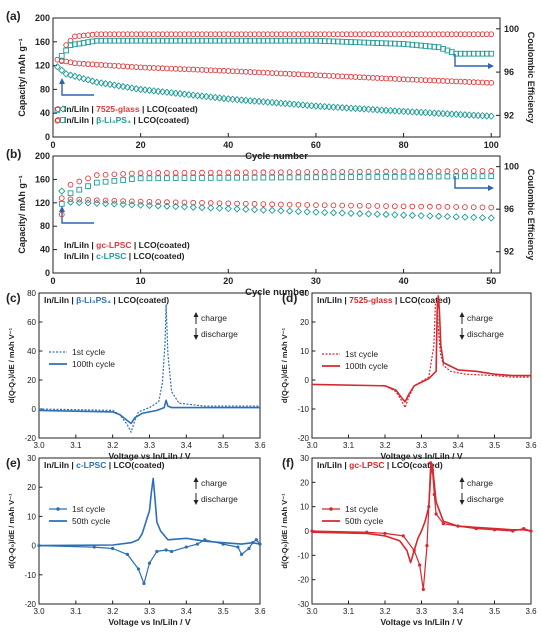 The width and height of the screenshot is (542, 640). What do you see at coordinates (91, 521) in the screenshot?
I see `legend-entry: 50th cycle` at bounding box center [91, 521].